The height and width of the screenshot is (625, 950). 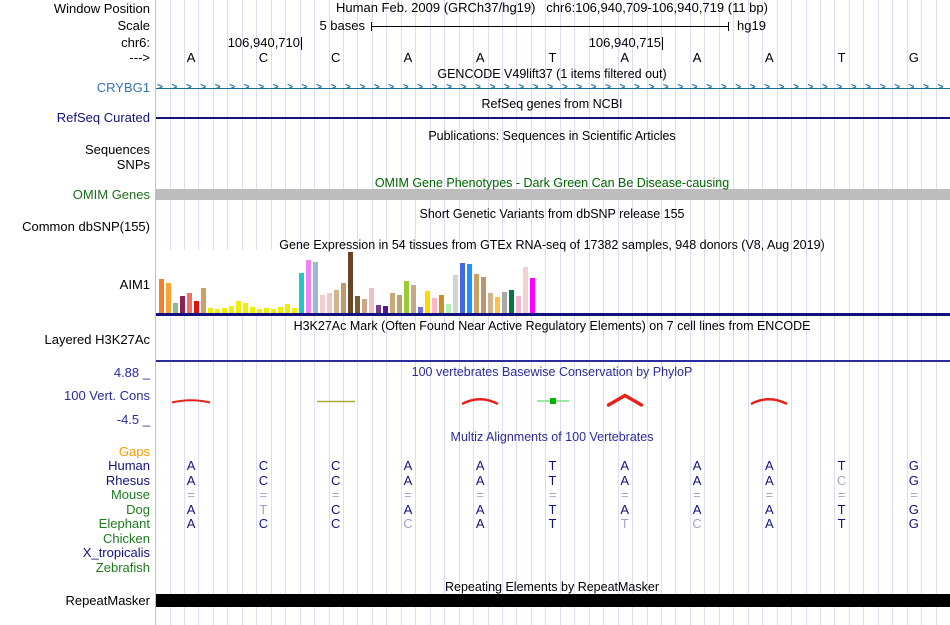 What do you see at coordinates (552, 314) in the screenshot?
I see `gtex-baseline` at bounding box center [552, 314].